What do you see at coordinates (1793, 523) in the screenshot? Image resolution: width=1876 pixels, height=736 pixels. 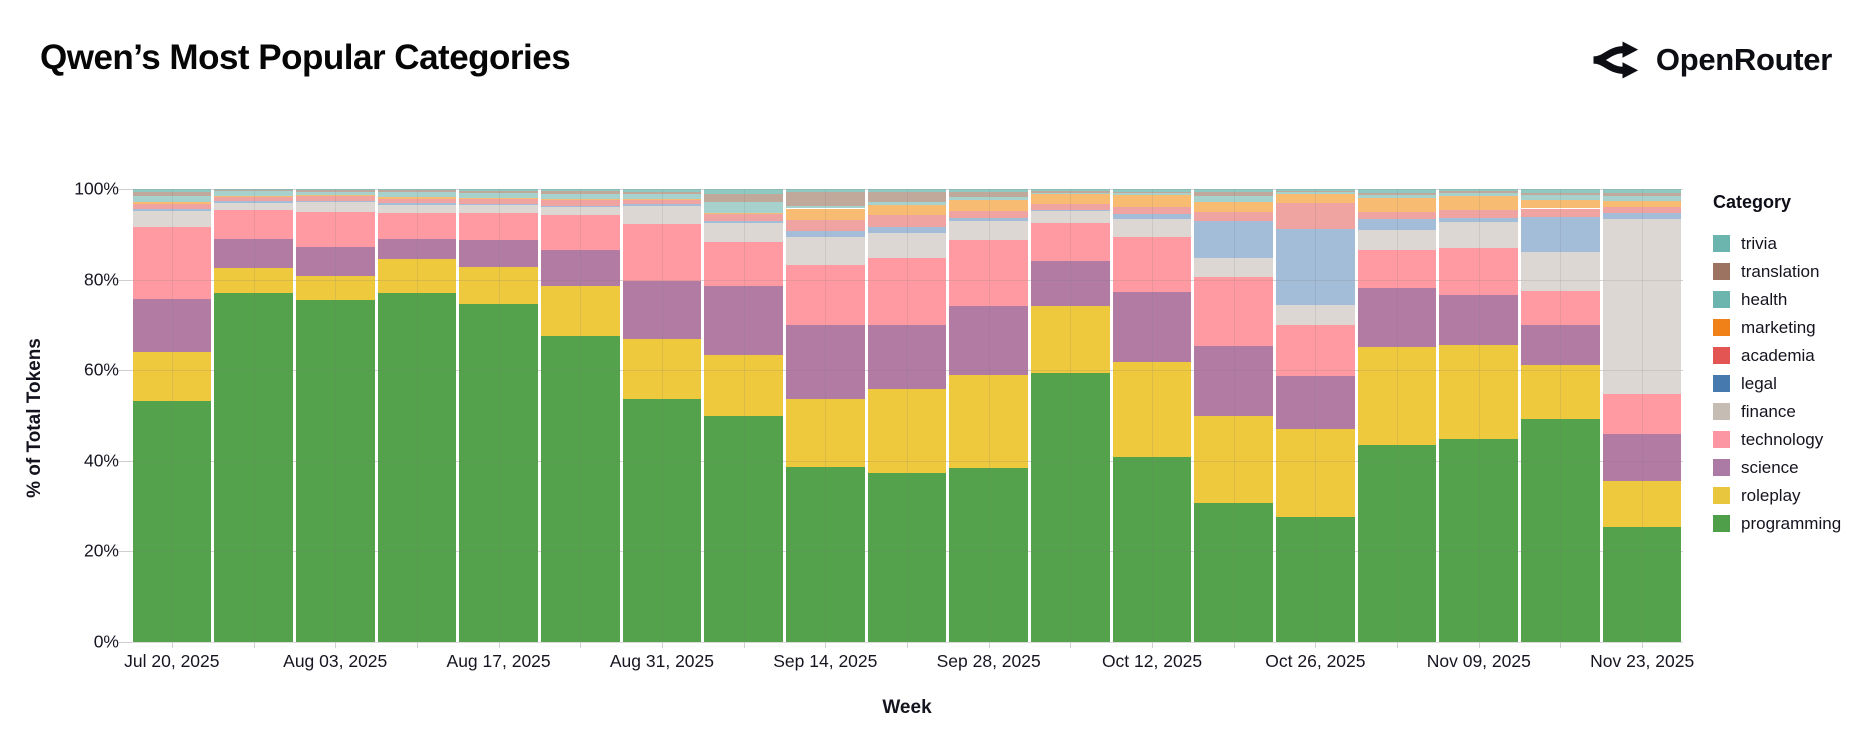 I see `legend-item-programming: programming` at bounding box center [1793, 523].